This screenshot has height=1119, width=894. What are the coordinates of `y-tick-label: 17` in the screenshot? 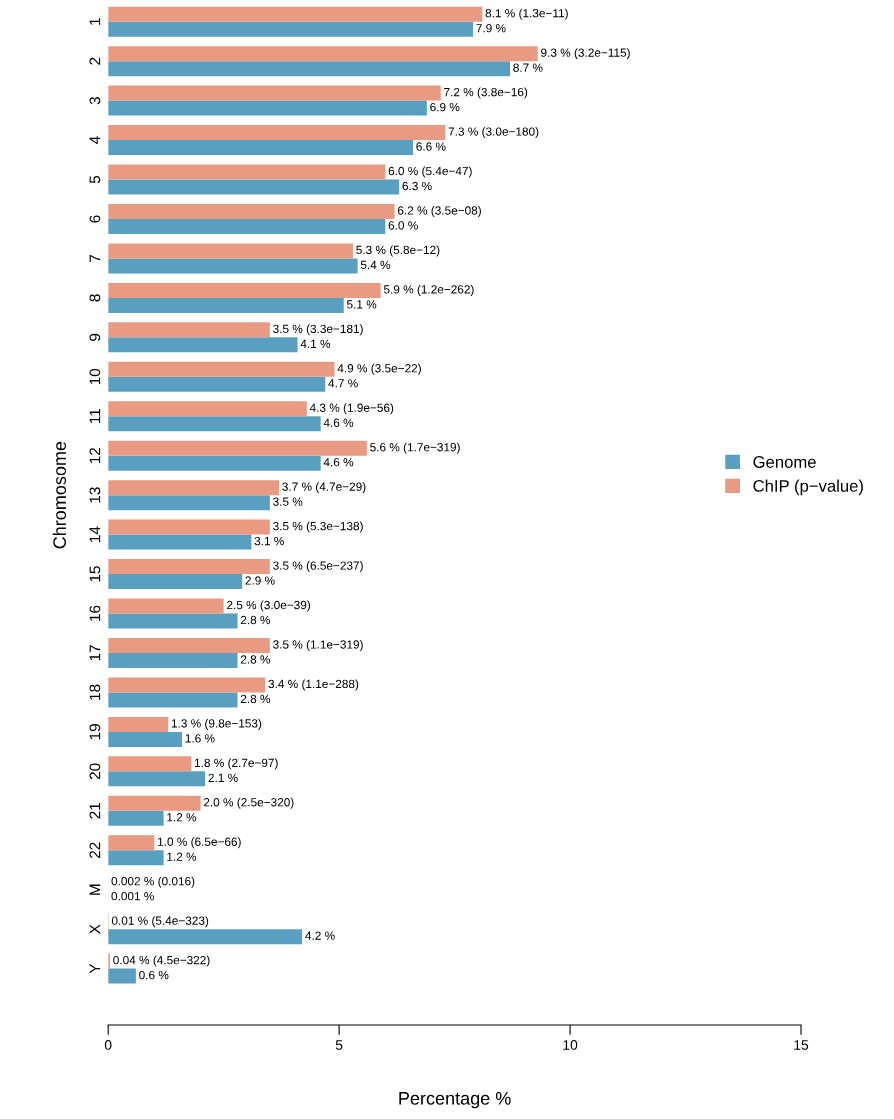 It's located at (95, 653).